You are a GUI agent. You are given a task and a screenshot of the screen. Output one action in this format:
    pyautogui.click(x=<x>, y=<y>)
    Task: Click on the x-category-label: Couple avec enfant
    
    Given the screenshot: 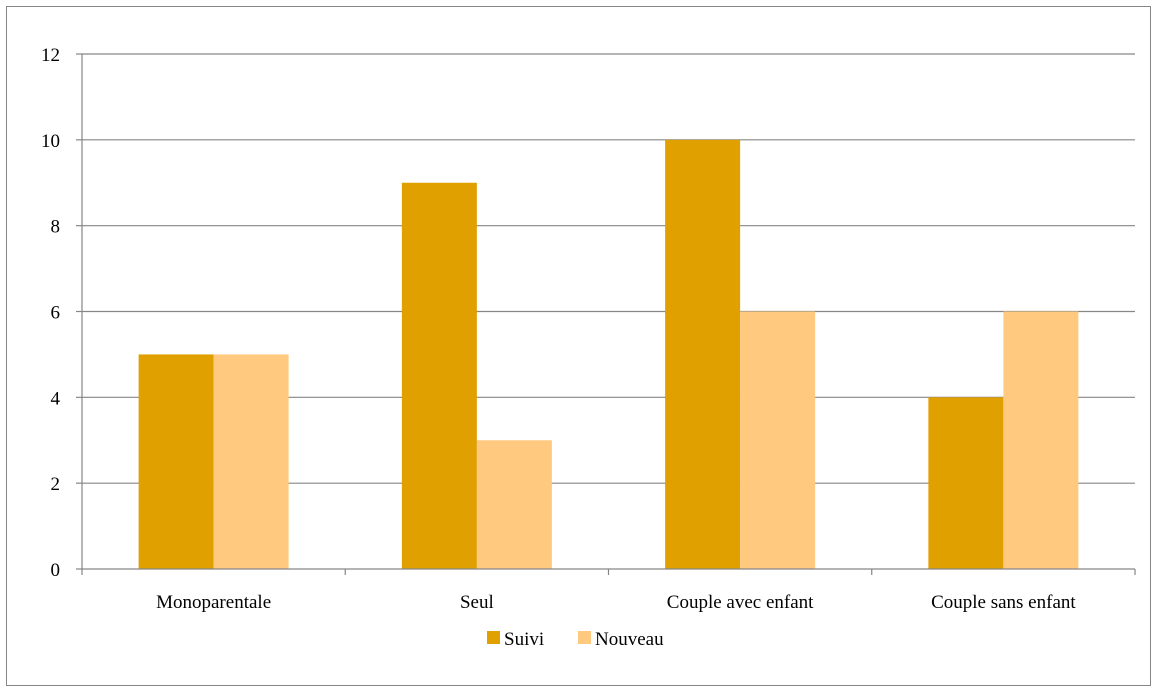 What is the action you would take?
    pyautogui.click(x=740, y=602)
    